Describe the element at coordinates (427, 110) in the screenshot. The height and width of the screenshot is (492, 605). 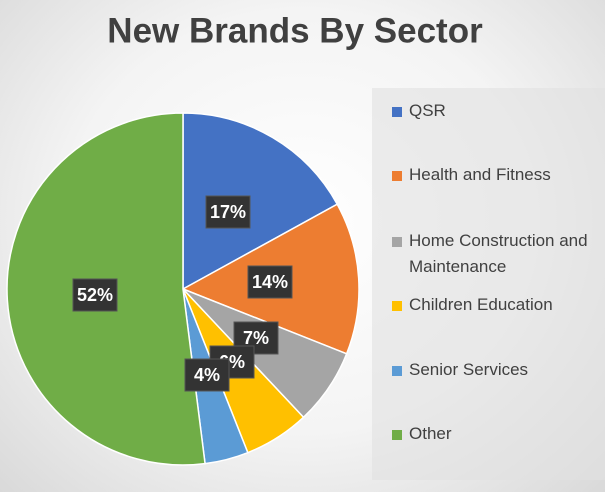
I see `legend-label: QSR` at that location.